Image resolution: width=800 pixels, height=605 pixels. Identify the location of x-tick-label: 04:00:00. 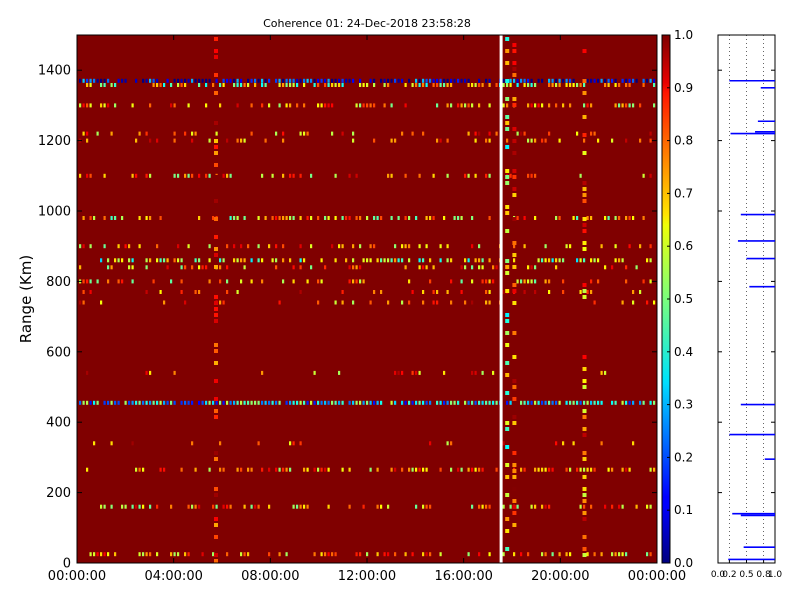
(173, 576).